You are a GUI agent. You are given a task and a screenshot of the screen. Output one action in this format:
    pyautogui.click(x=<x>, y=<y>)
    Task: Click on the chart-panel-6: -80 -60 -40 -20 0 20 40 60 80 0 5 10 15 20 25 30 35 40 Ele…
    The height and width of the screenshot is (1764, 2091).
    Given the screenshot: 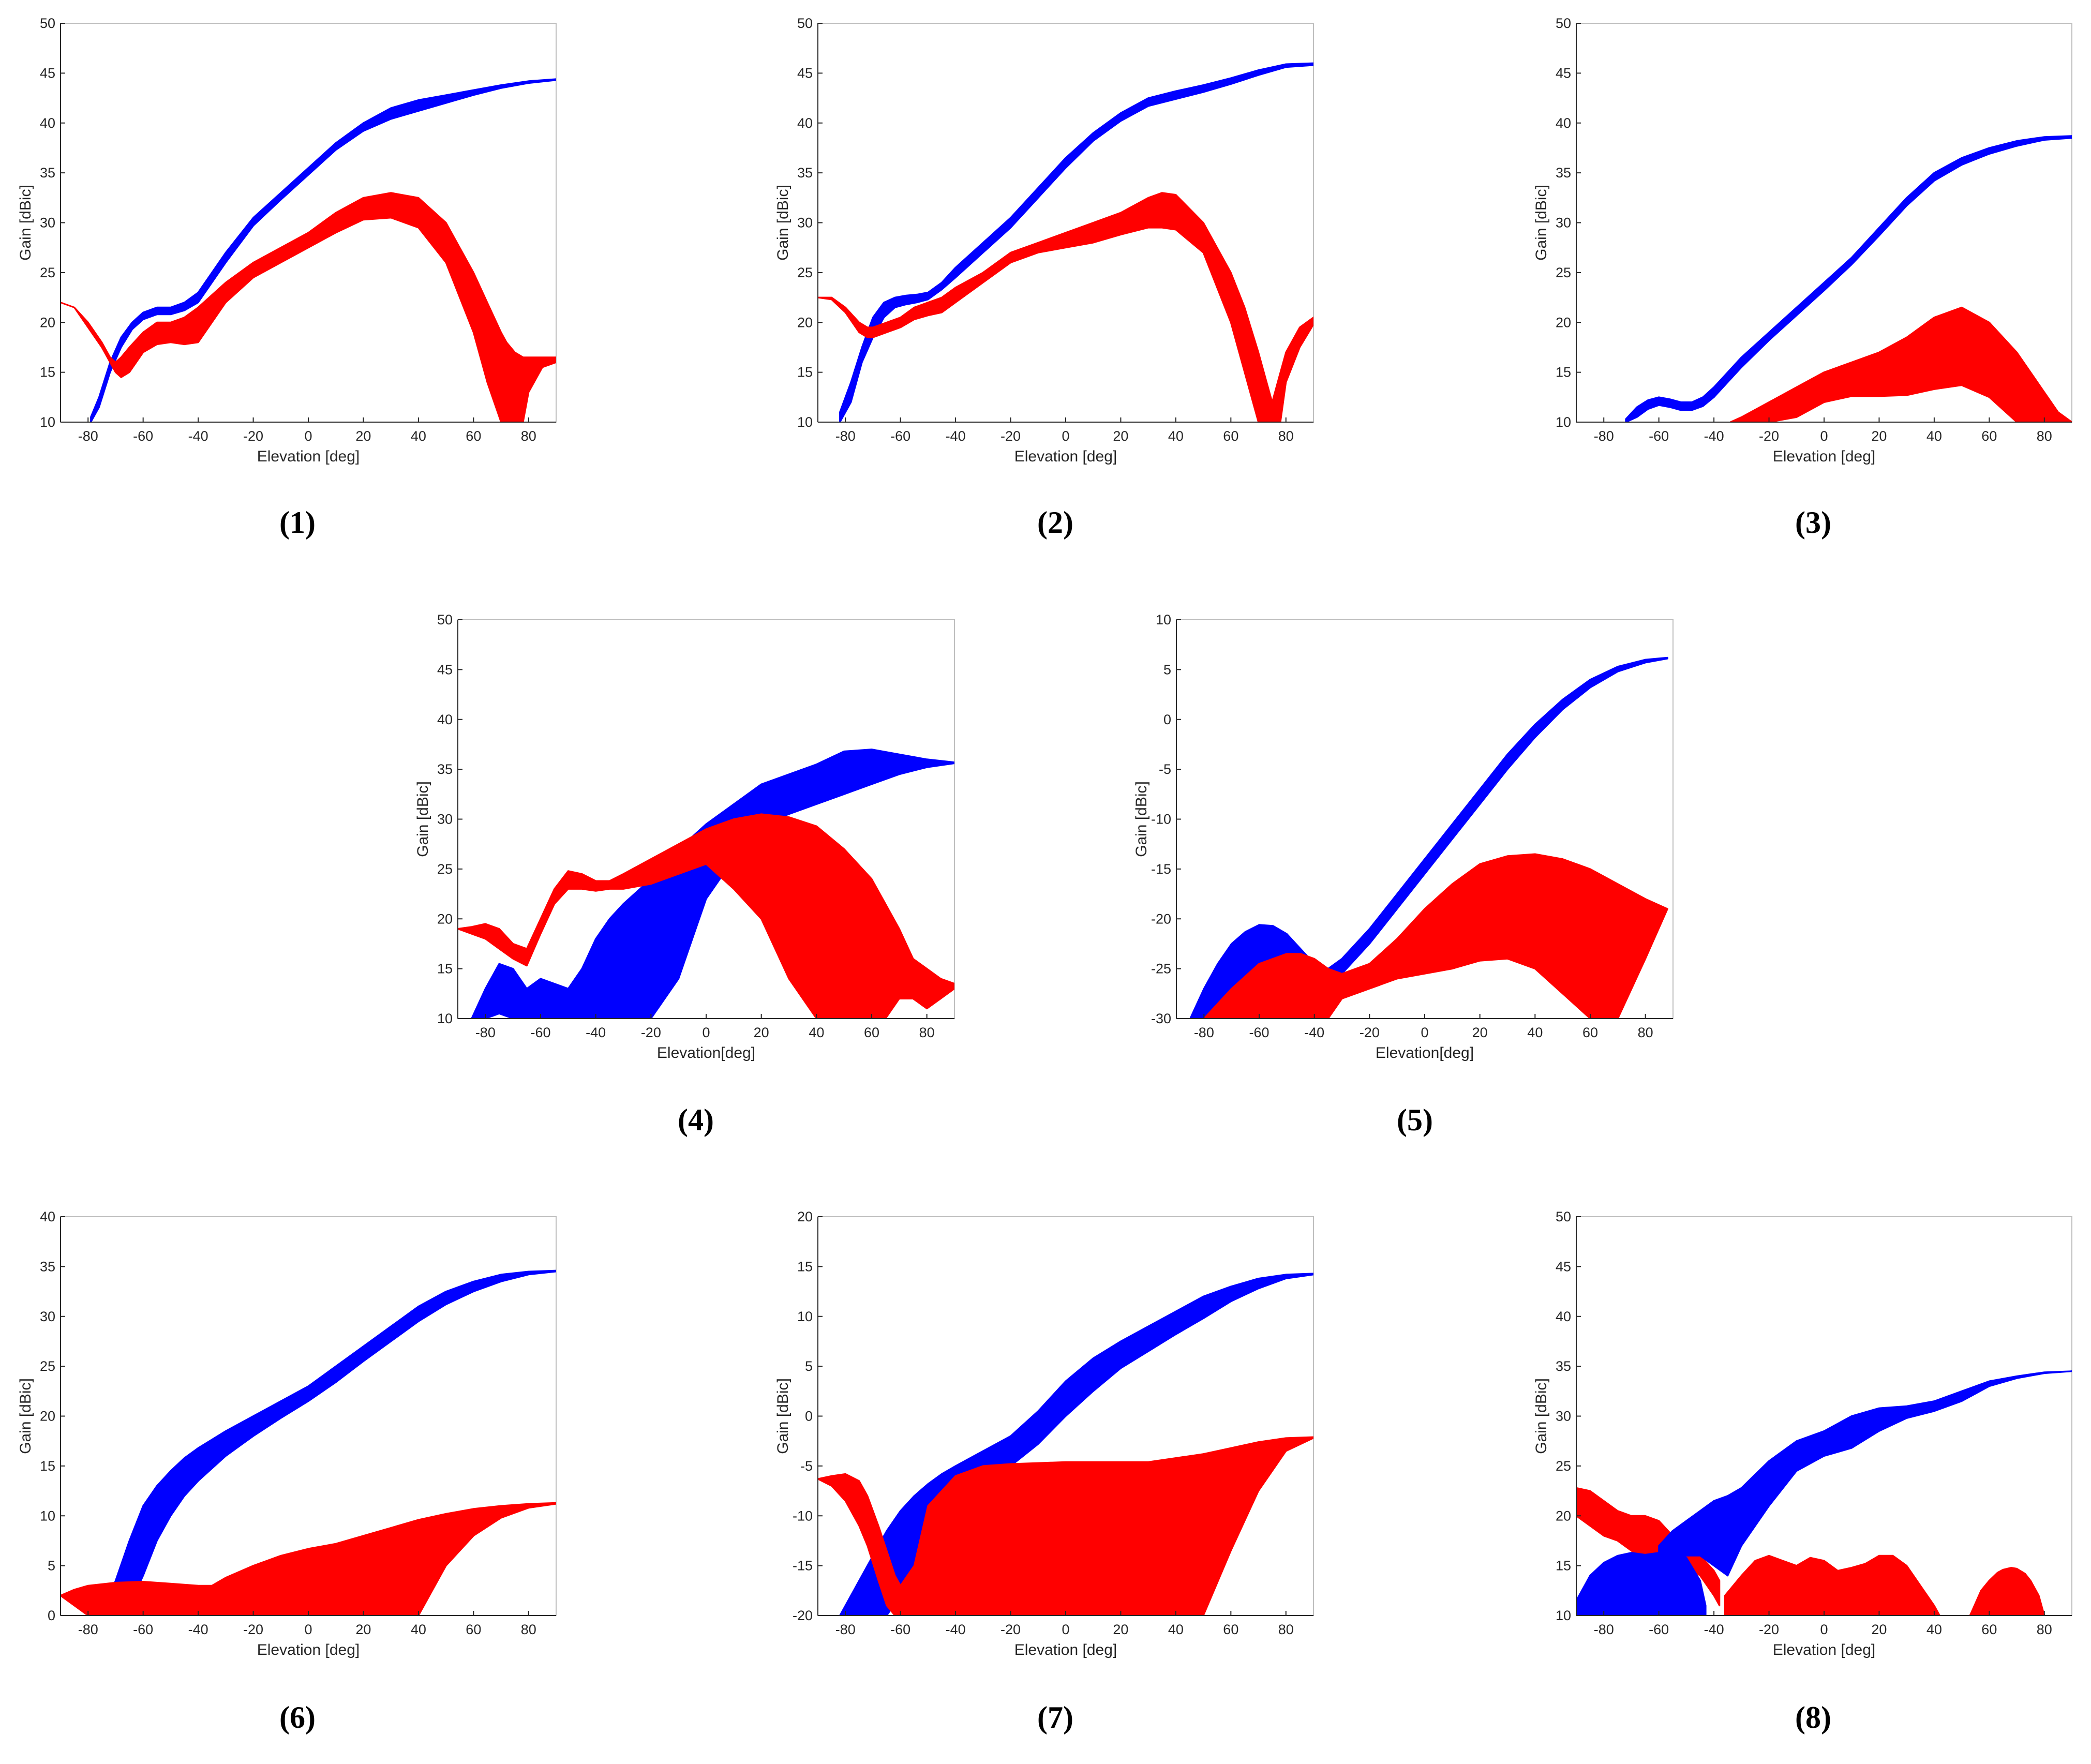 What is the action you would take?
    pyautogui.click(x=287, y=1472)
    